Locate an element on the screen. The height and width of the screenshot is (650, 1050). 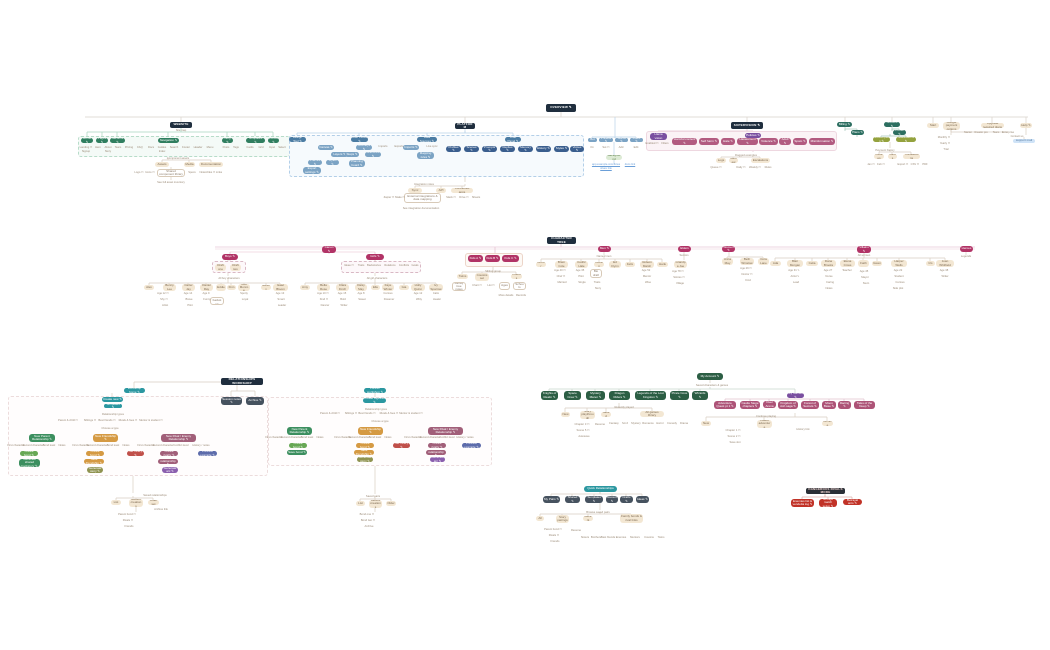
mindmap-topic-label: Age 12 ☐ is located at coordinates (163, 293).